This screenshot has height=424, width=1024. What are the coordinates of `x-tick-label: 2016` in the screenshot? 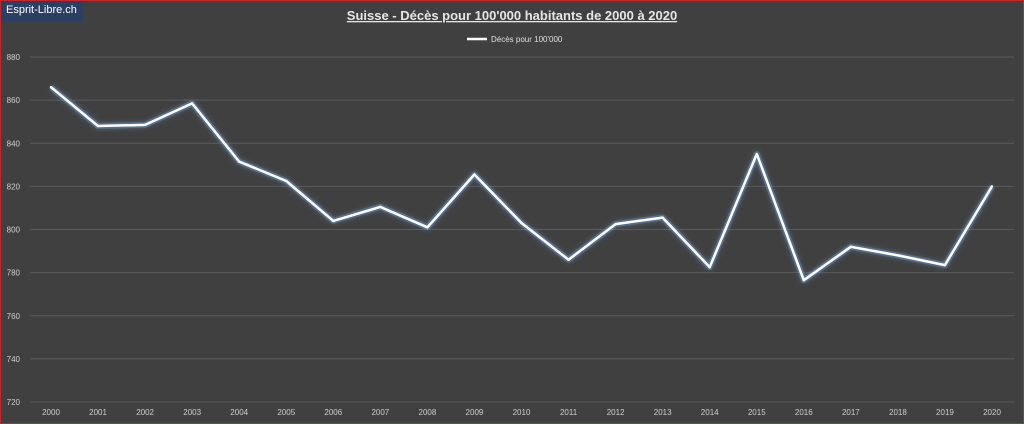 It's located at (804, 412).